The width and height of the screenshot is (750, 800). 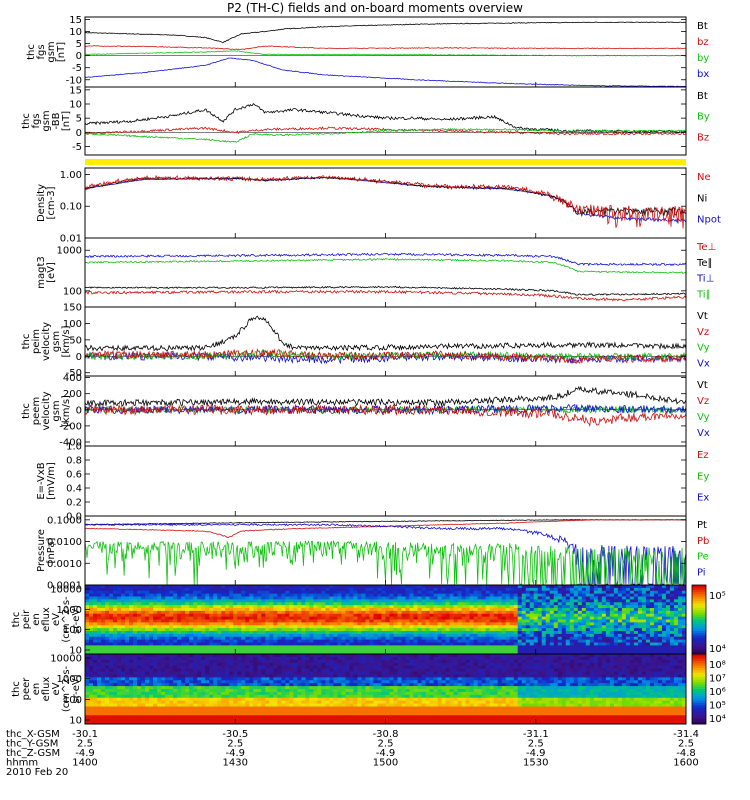 I want to click on ytick-label: 0.8, so click(x=74, y=461).